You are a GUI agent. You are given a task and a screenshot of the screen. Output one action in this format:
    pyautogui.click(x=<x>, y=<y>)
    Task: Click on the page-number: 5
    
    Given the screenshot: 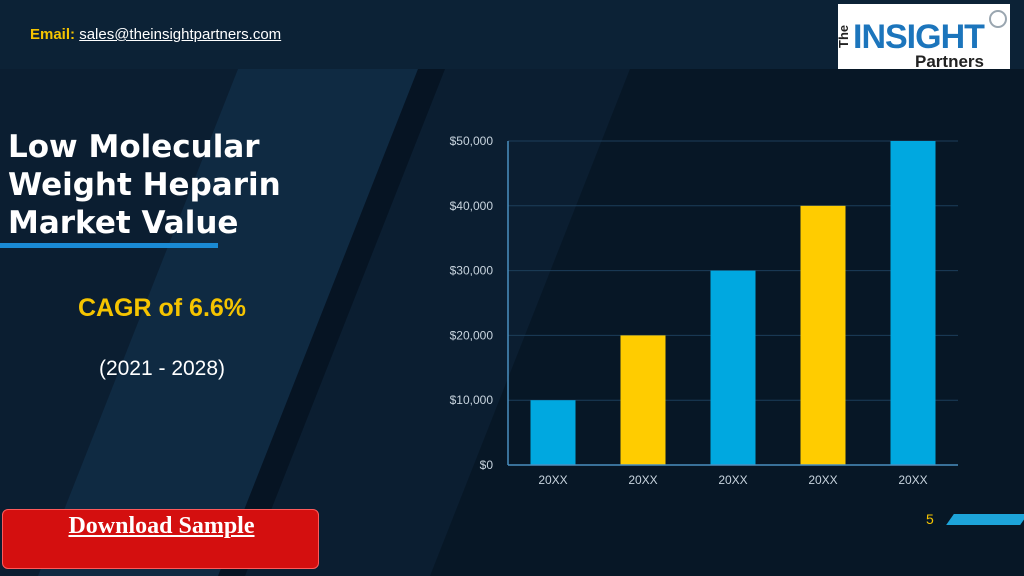 What is the action you would take?
    pyautogui.click(x=930, y=519)
    